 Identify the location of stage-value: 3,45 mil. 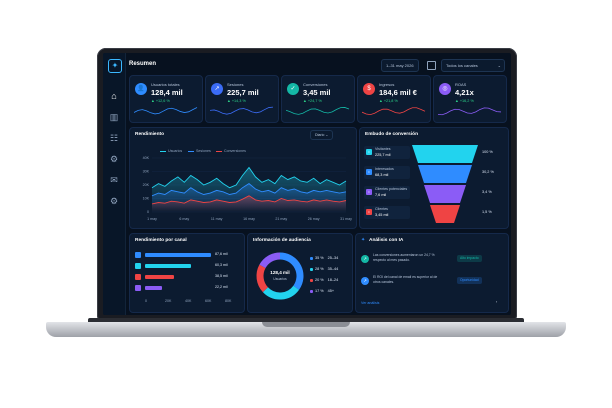
(382, 215).